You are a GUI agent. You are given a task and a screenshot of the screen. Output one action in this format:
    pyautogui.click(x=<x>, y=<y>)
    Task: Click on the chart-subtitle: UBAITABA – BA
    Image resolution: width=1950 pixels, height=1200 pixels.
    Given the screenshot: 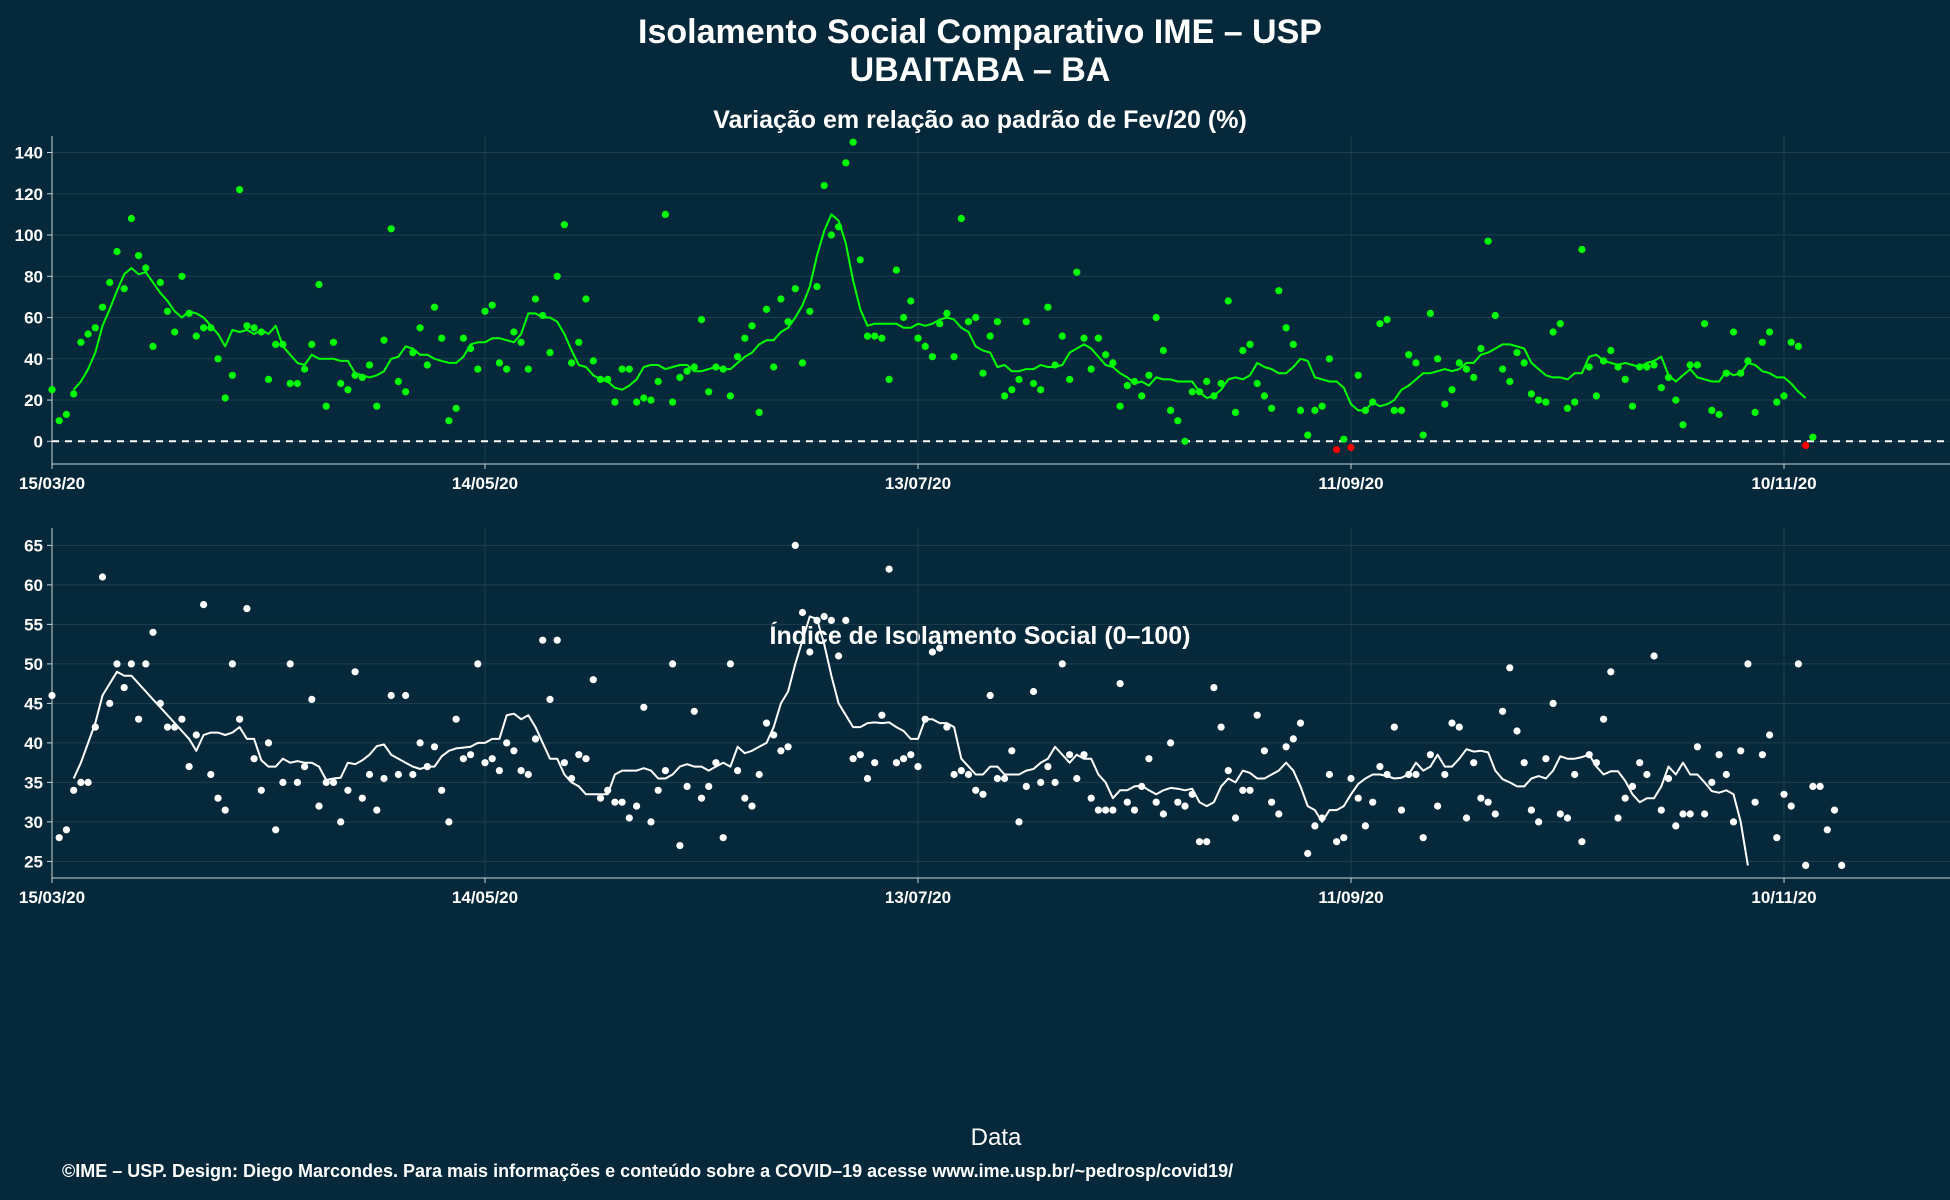 What is the action you would take?
    pyautogui.click(x=980, y=70)
    